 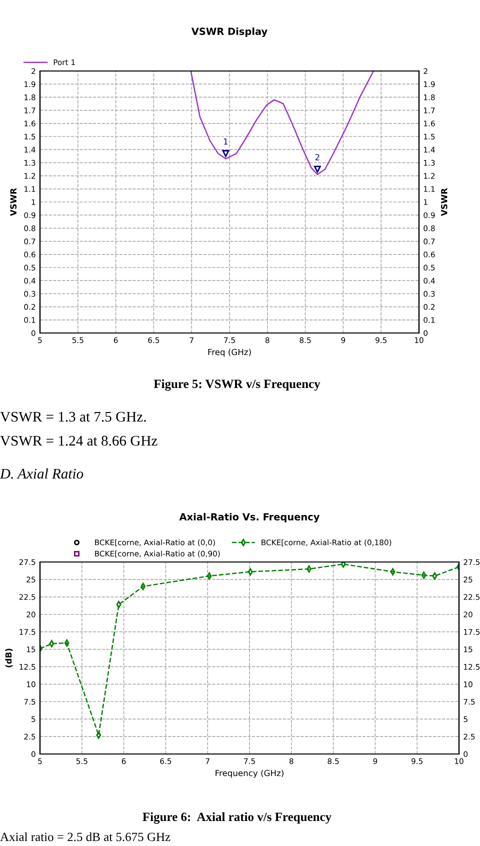 I want to click on text: VSWR = 1.3 at 7.5 GHz., so click(x=73, y=417).